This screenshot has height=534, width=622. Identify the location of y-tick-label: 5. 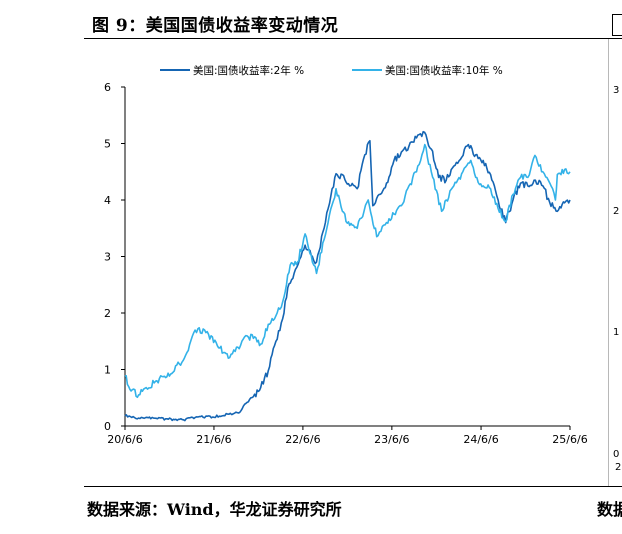
(107, 144).